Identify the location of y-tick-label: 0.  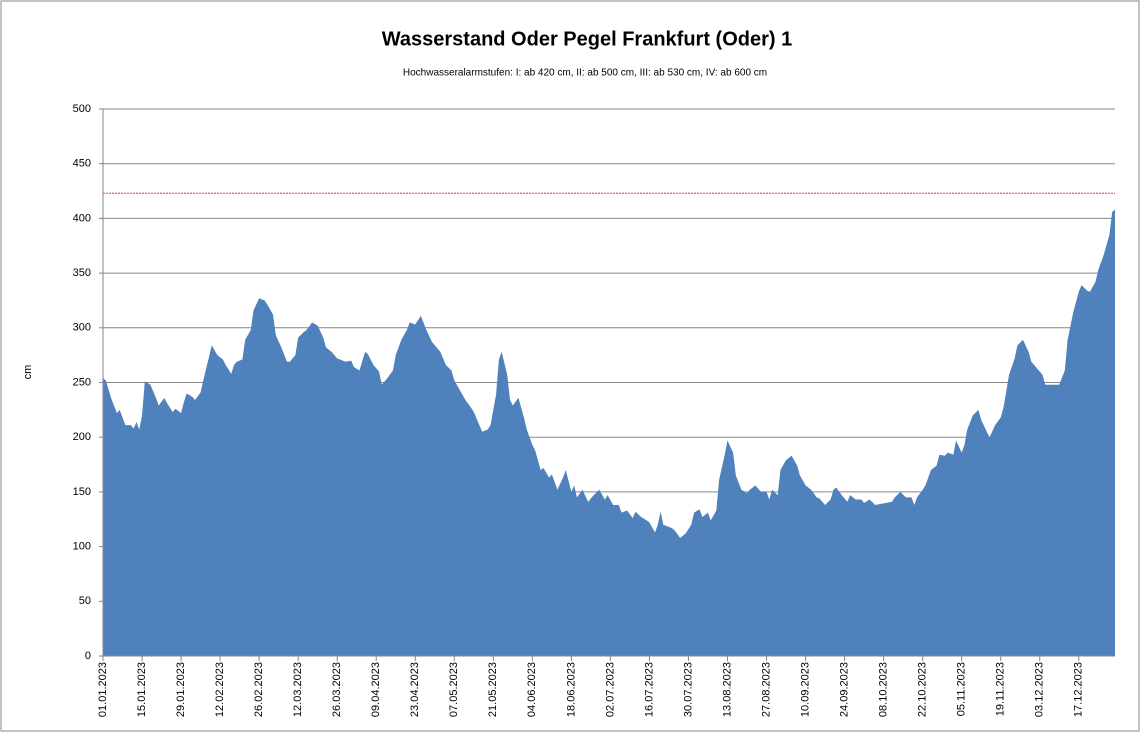
(88, 656).